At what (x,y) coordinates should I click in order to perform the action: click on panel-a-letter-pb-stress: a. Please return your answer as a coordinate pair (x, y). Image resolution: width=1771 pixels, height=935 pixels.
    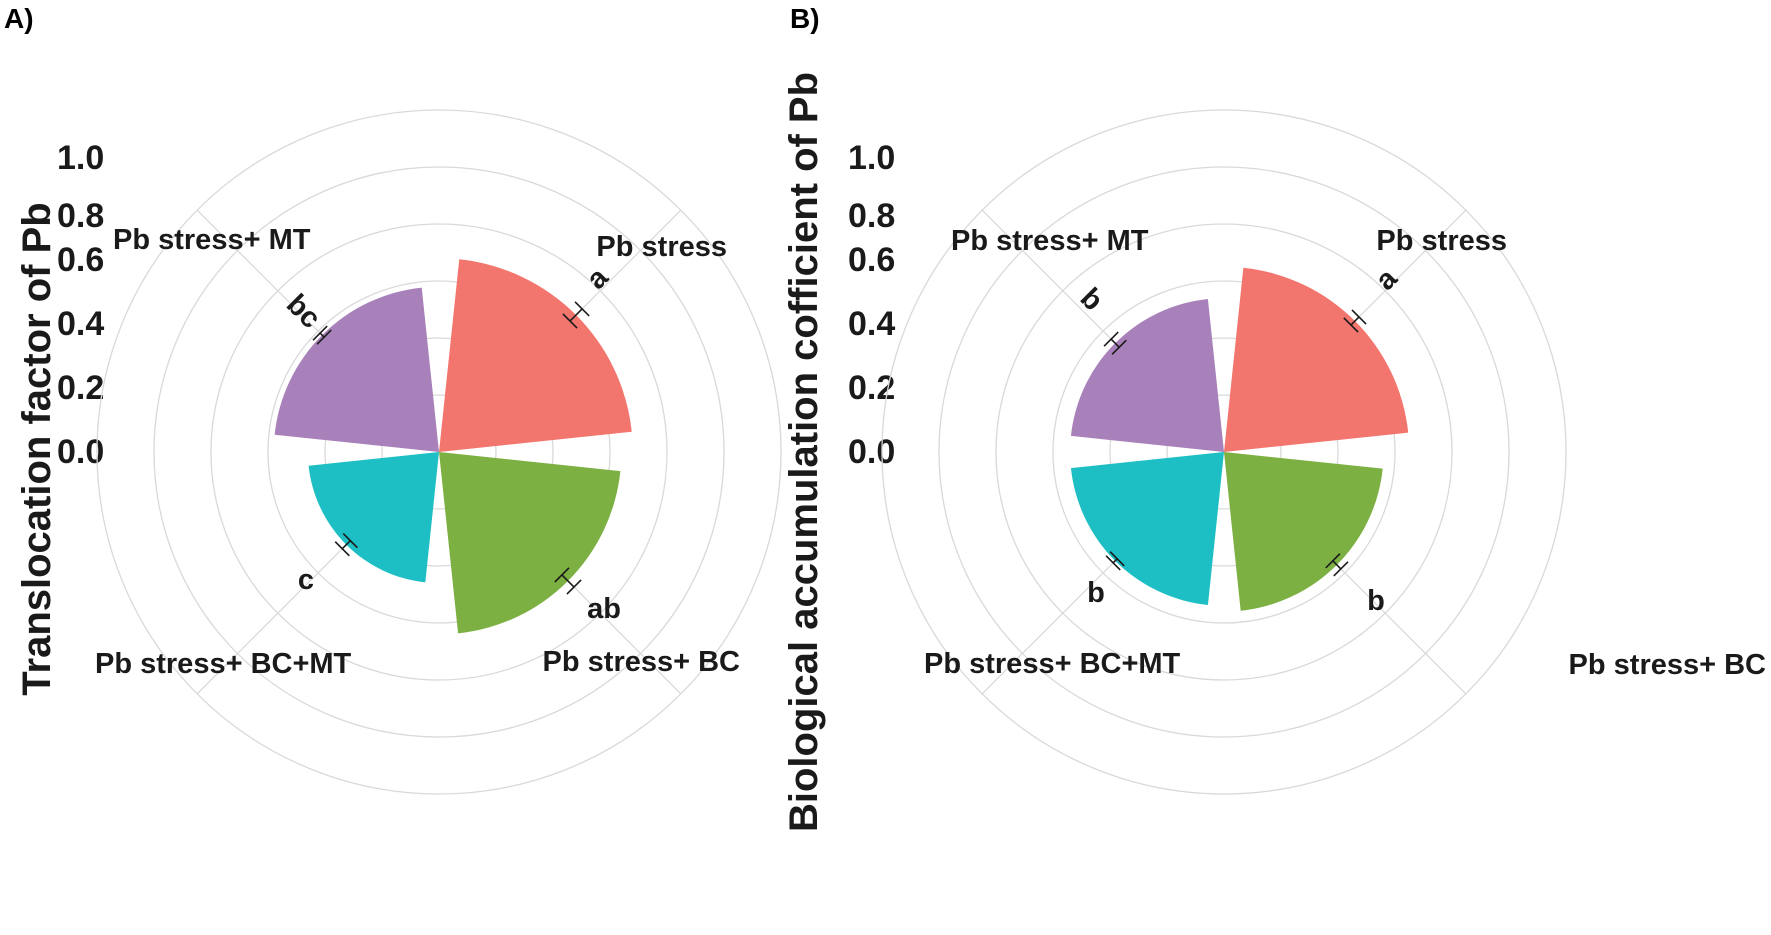
    Looking at the image, I should click on (598, 278).